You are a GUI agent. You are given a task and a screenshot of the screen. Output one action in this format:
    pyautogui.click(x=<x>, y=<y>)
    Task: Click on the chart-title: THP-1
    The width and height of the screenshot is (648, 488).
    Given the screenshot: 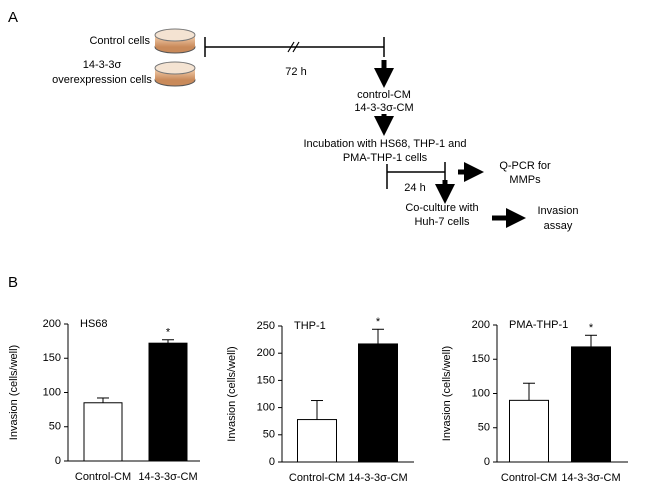 What is the action you would take?
    pyautogui.click(x=310, y=326)
    